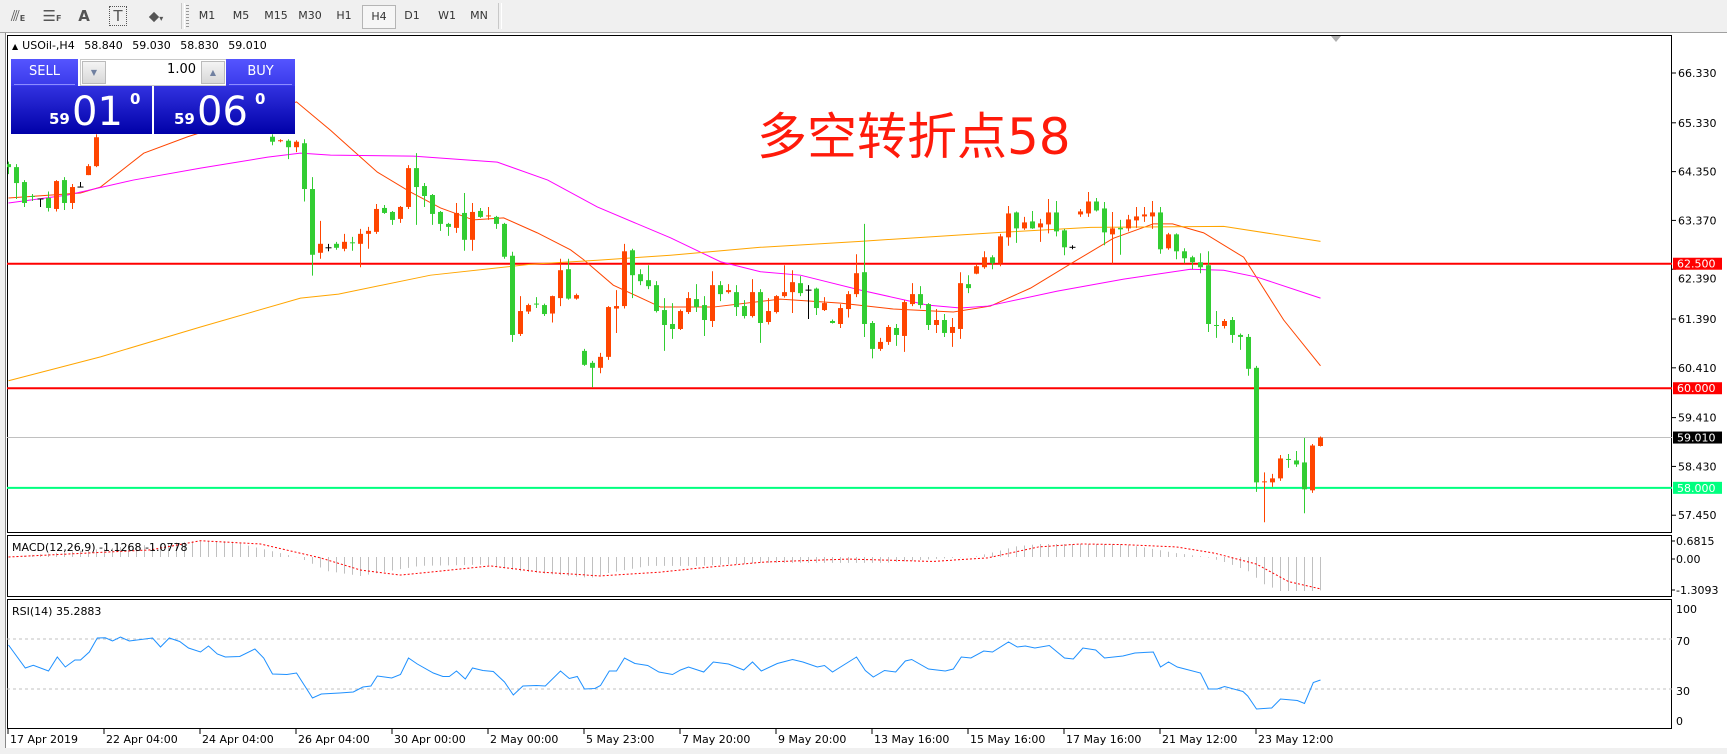 The image size is (1727, 754). Describe the element at coordinates (56, 611) in the screenshot. I see `rsi-label: RSI(14) 35.2883` at that location.